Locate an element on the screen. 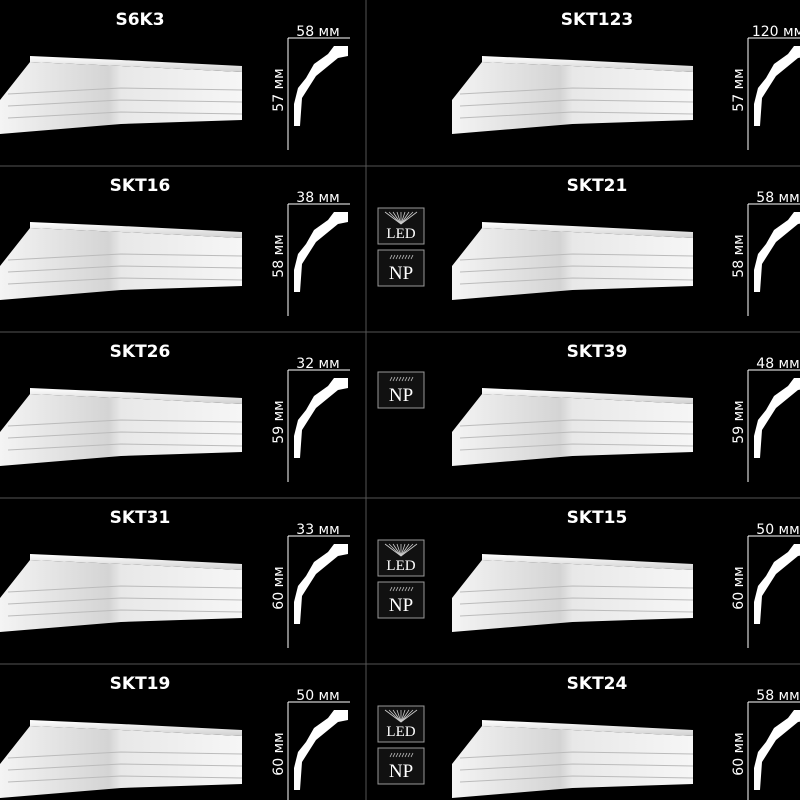  width-label: 38 мм is located at coordinates (317, 198).